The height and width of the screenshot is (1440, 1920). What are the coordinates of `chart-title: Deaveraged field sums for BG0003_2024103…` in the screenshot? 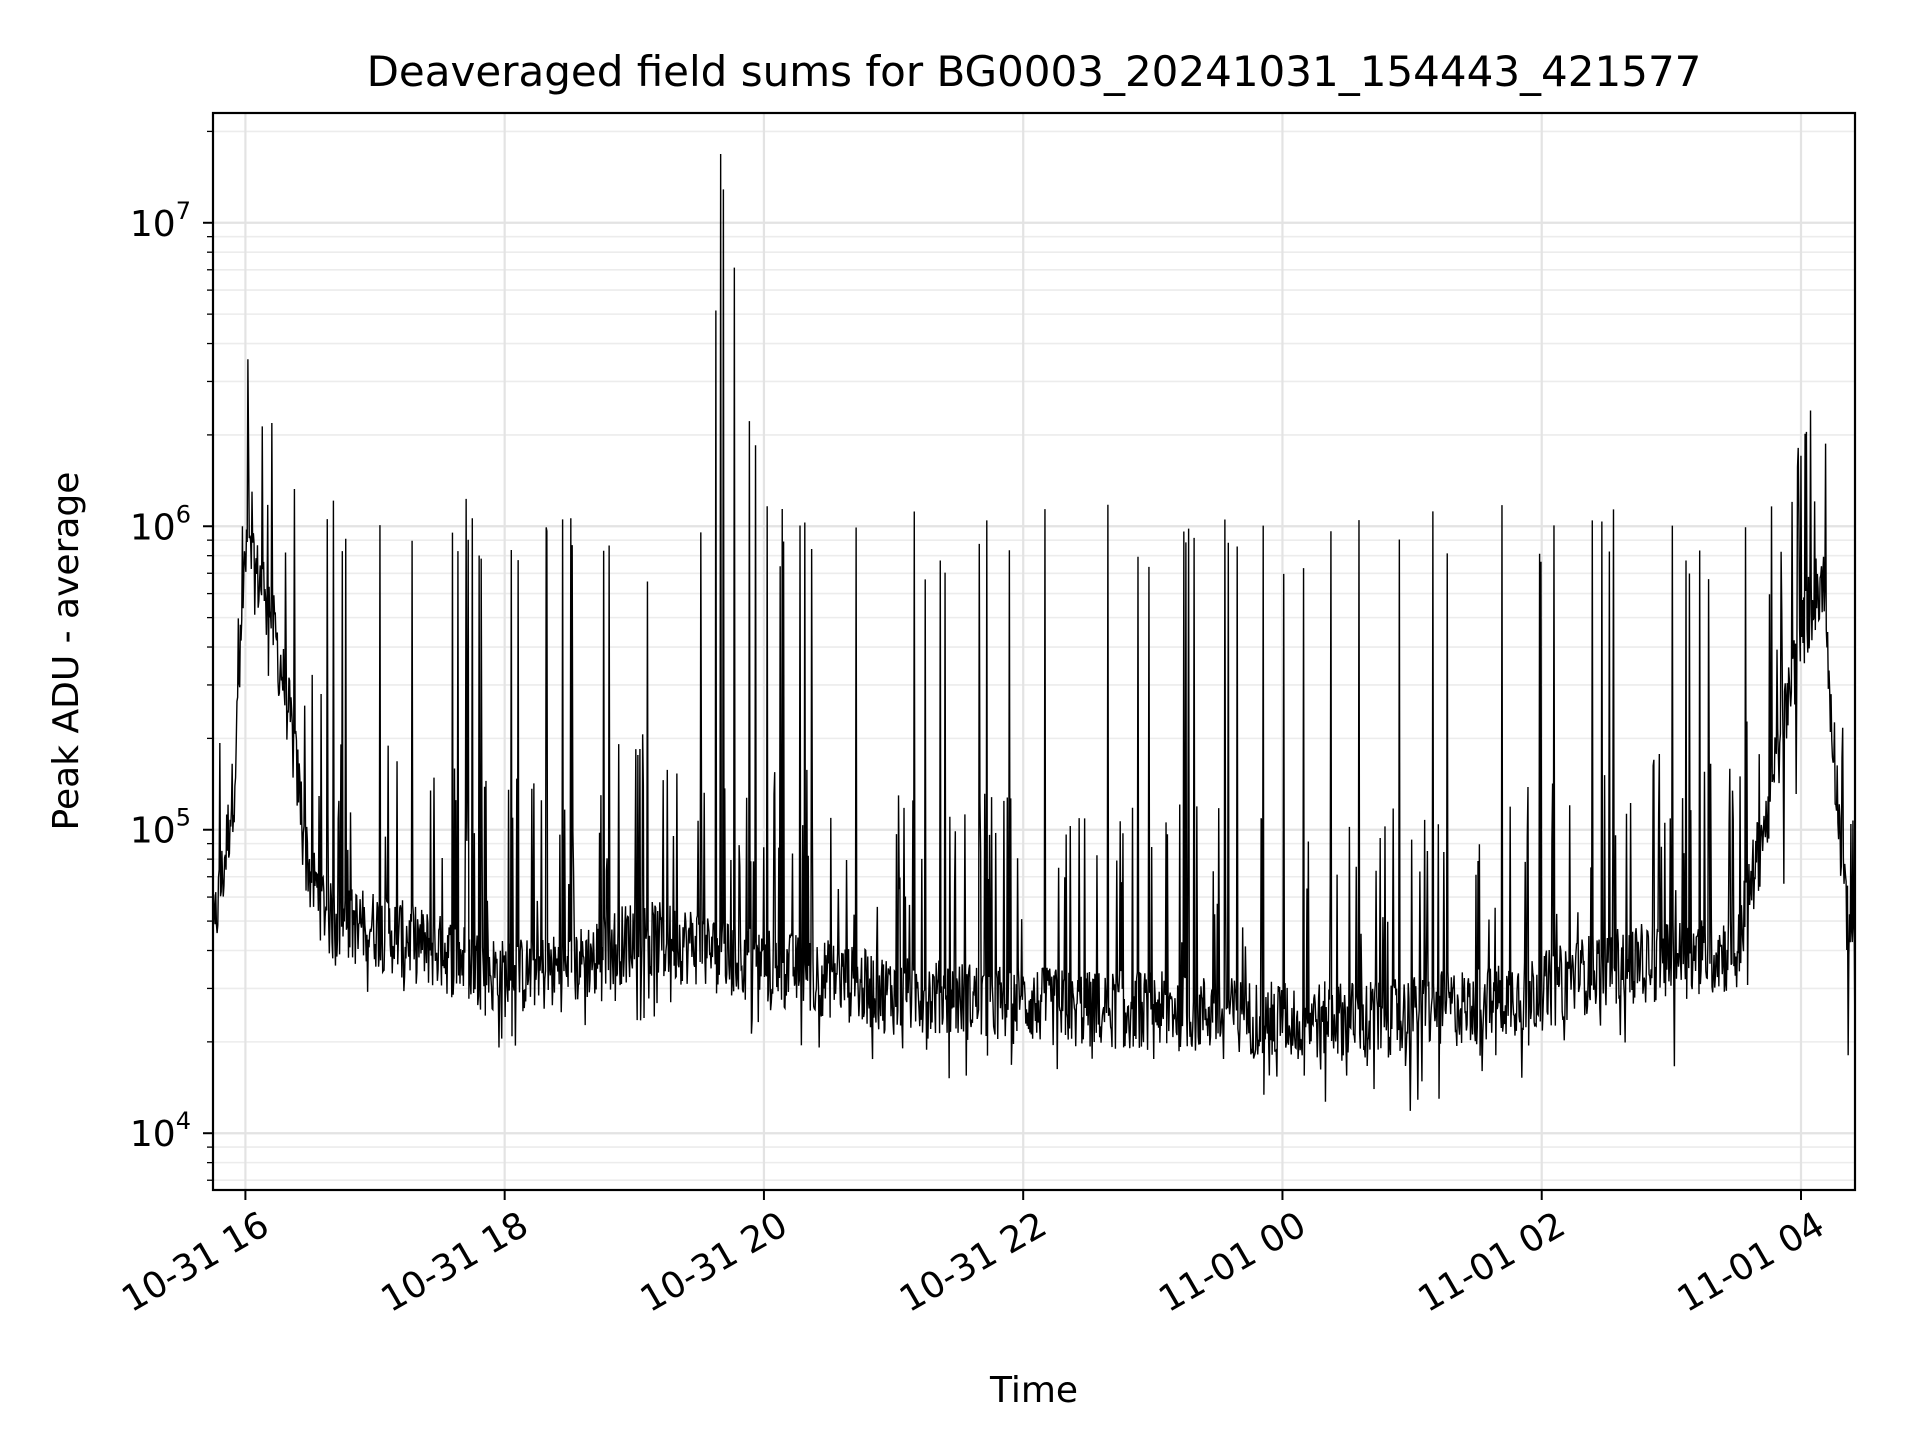 It's located at (1034, 71).